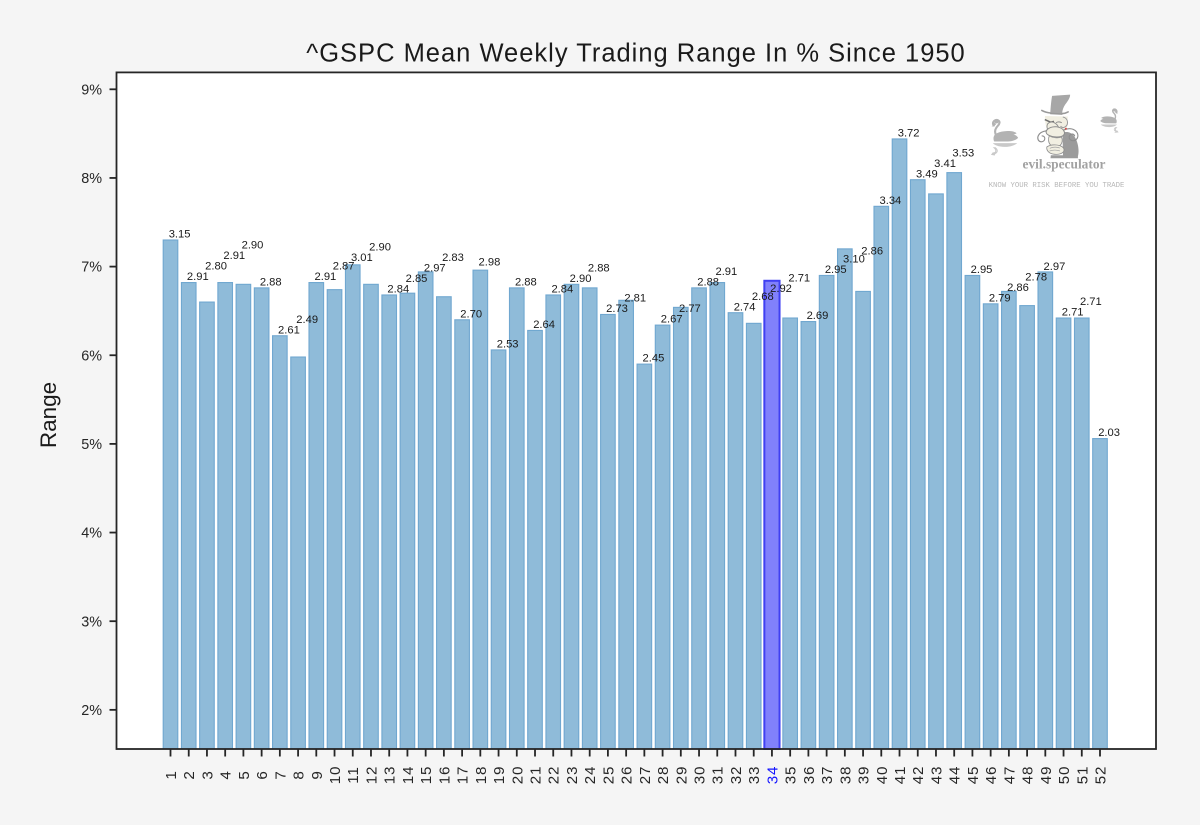  What do you see at coordinates (1036, 277) in the screenshot?
I see `svg-text: 2.78` at bounding box center [1036, 277].